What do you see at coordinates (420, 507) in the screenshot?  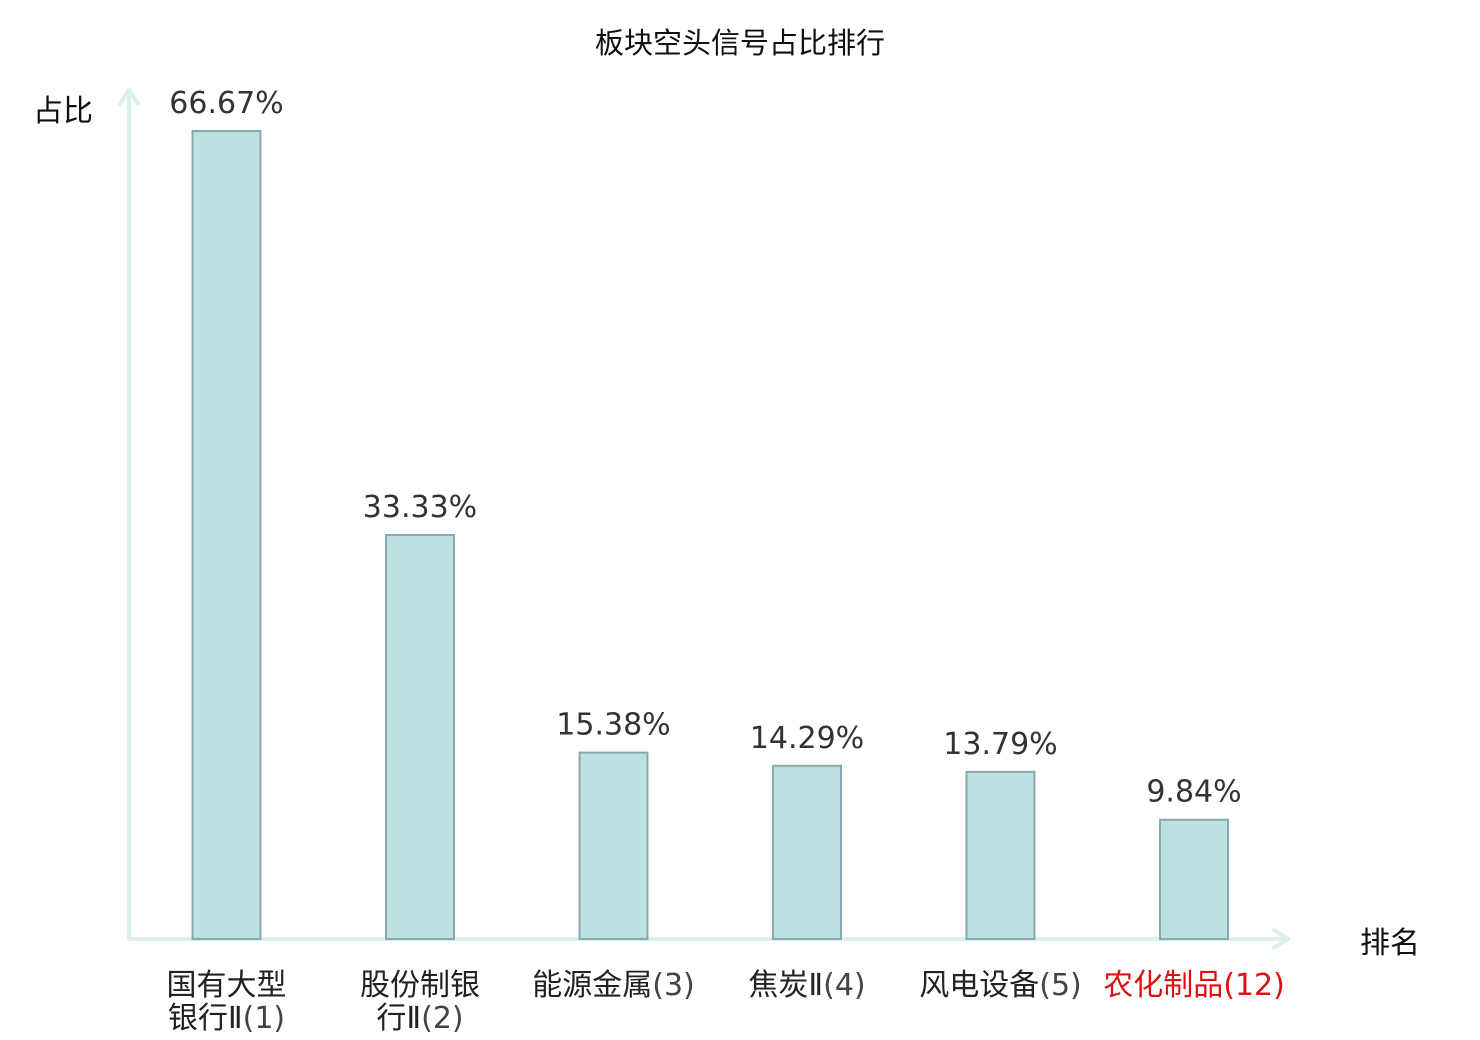 I see `data-label: 33.33%` at bounding box center [420, 507].